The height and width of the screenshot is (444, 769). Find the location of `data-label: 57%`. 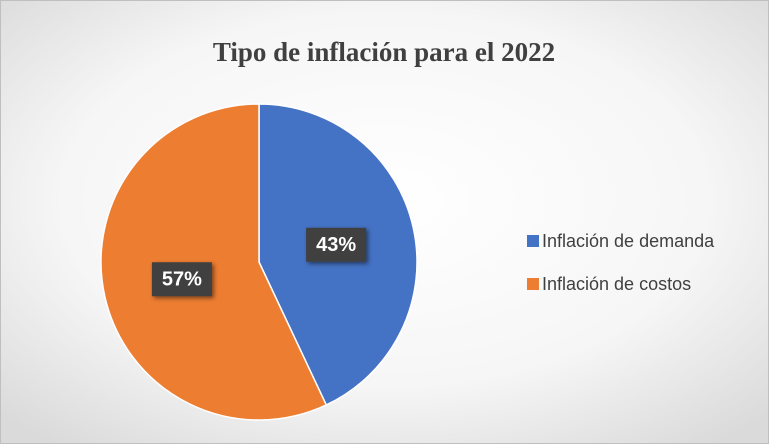

data-label: 57% is located at coordinates (182, 280).